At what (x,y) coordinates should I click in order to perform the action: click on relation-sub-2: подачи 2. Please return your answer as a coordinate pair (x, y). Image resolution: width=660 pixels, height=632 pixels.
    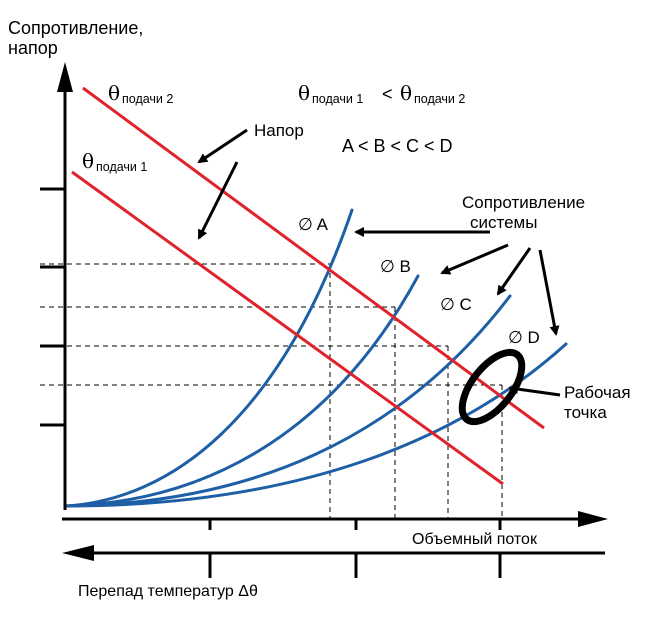
    Looking at the image, I should click on (439, 99).